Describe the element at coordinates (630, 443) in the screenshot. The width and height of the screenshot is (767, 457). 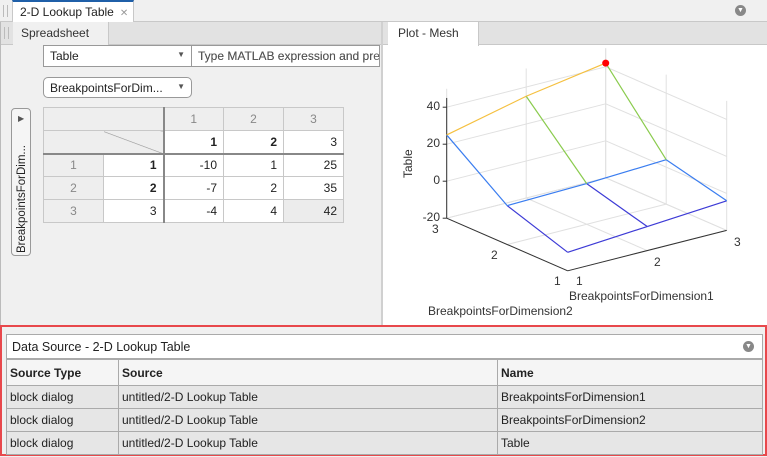
I see `name-cell: Table` at that location.